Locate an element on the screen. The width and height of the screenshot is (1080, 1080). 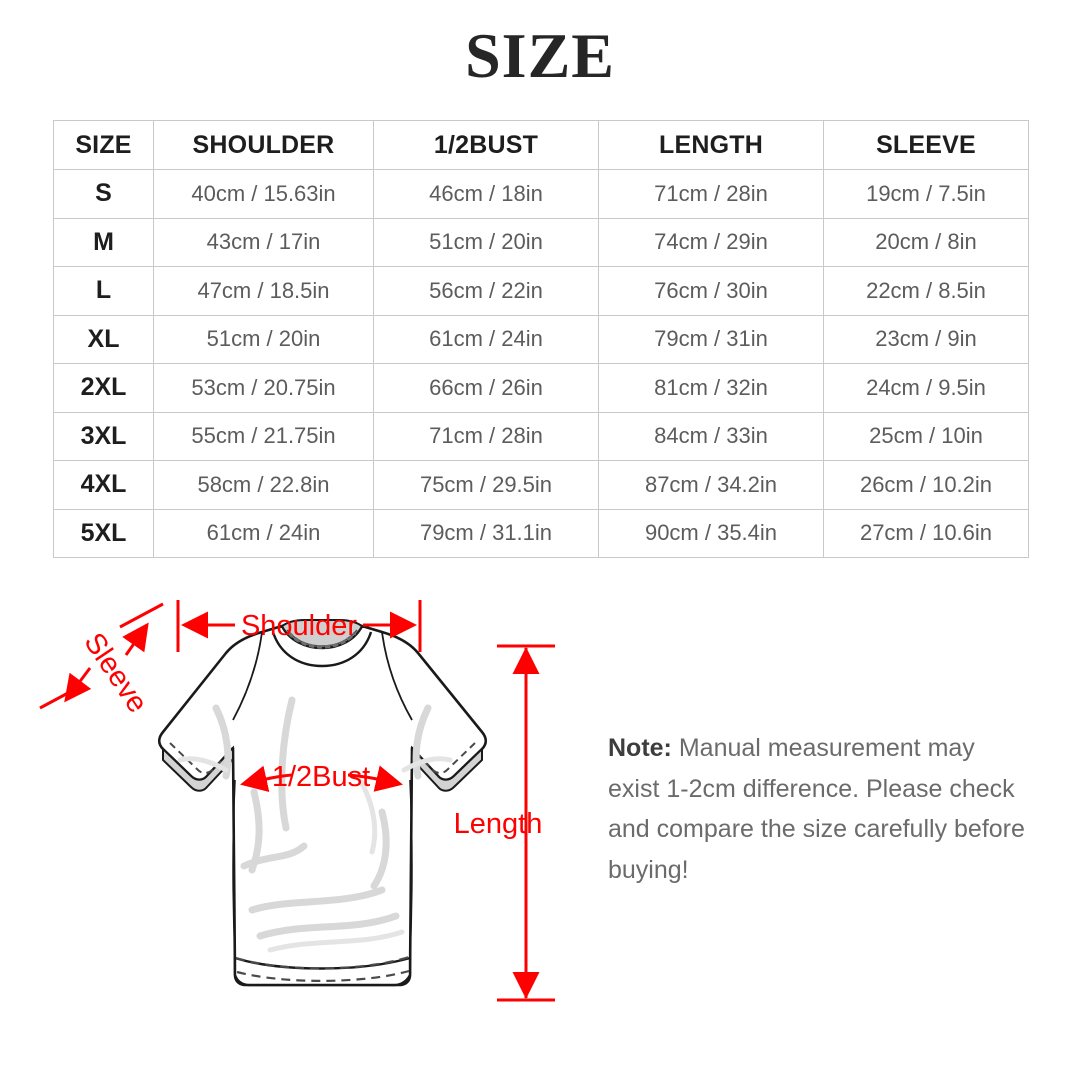
tshirt-body-graphic is located at coordinates (322, 803).